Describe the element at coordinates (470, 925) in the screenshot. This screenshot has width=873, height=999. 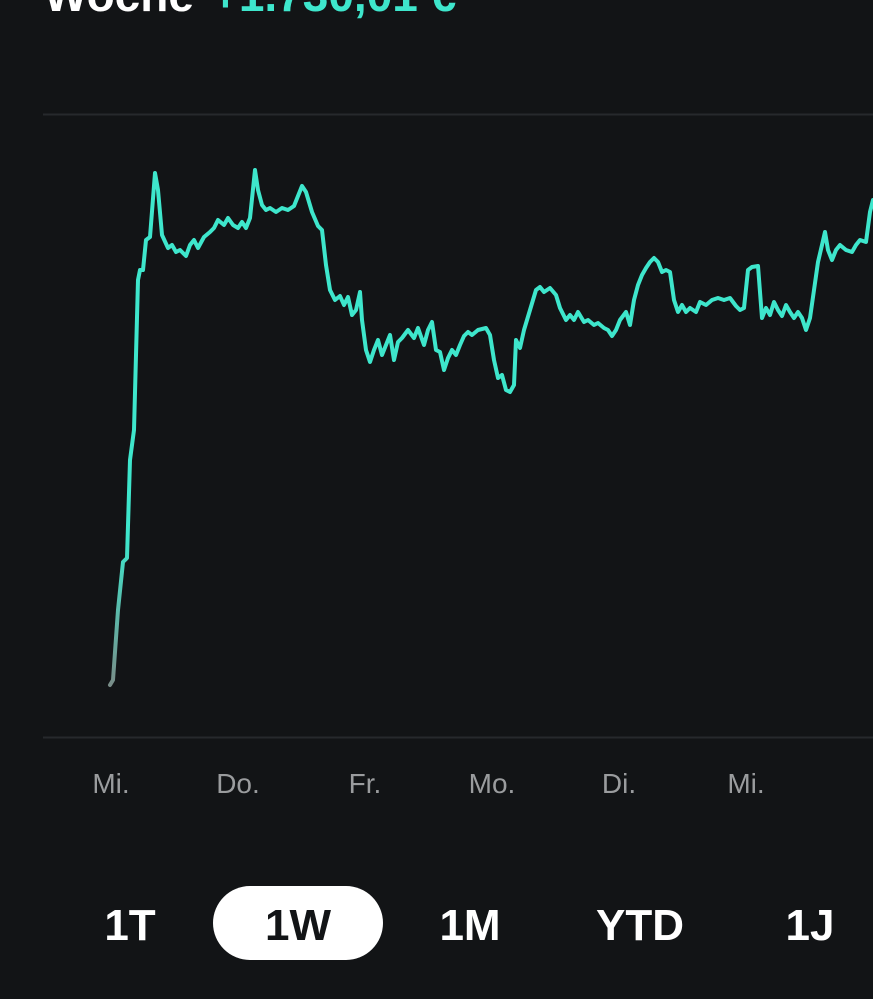
I see `range-button: 1M` at that location.